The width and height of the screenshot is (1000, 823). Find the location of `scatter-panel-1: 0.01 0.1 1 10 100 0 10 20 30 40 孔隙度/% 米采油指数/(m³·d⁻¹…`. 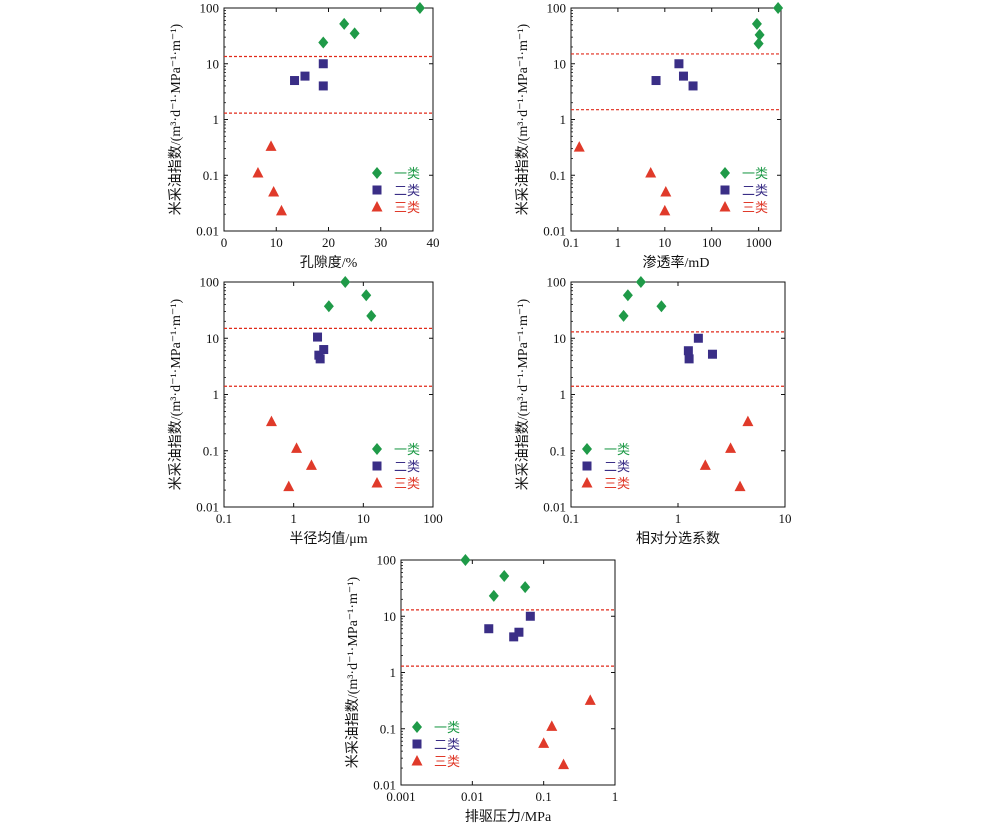

scatter-panel-1: 0.01 0.1 1 10 100 0 10 20 30 40 孔隙度/% 米采油指数/(m³·d⁻¹… is located at coordinates (304, 136).